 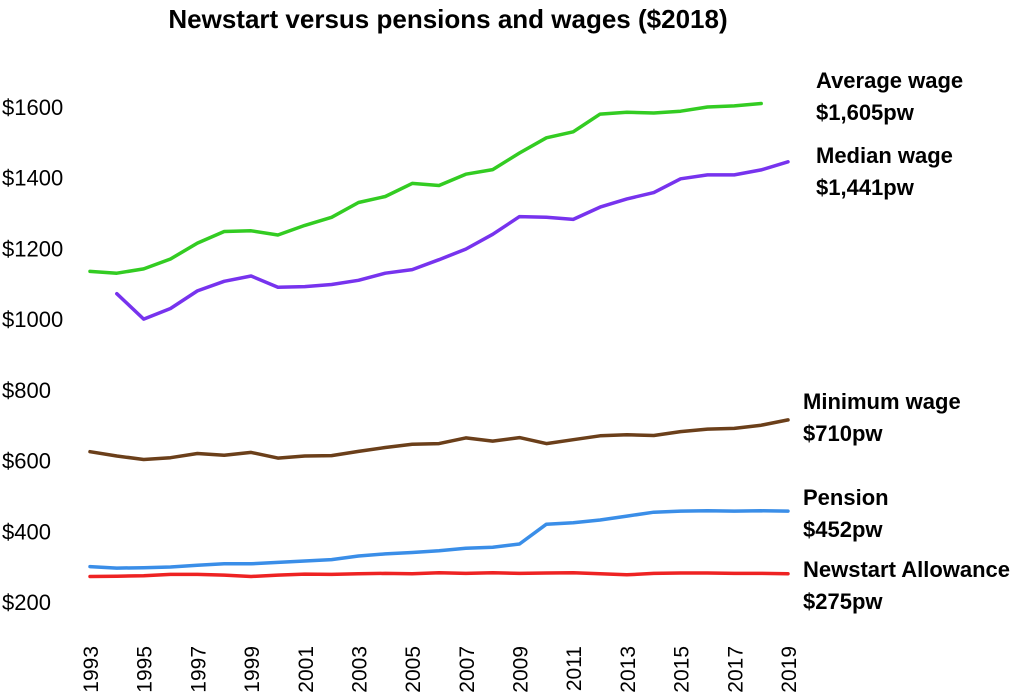 What do you see at coordinates (628, 669) in the screenshot?
I see `x-tick-label: 2013` at bounding box center [628, 669].